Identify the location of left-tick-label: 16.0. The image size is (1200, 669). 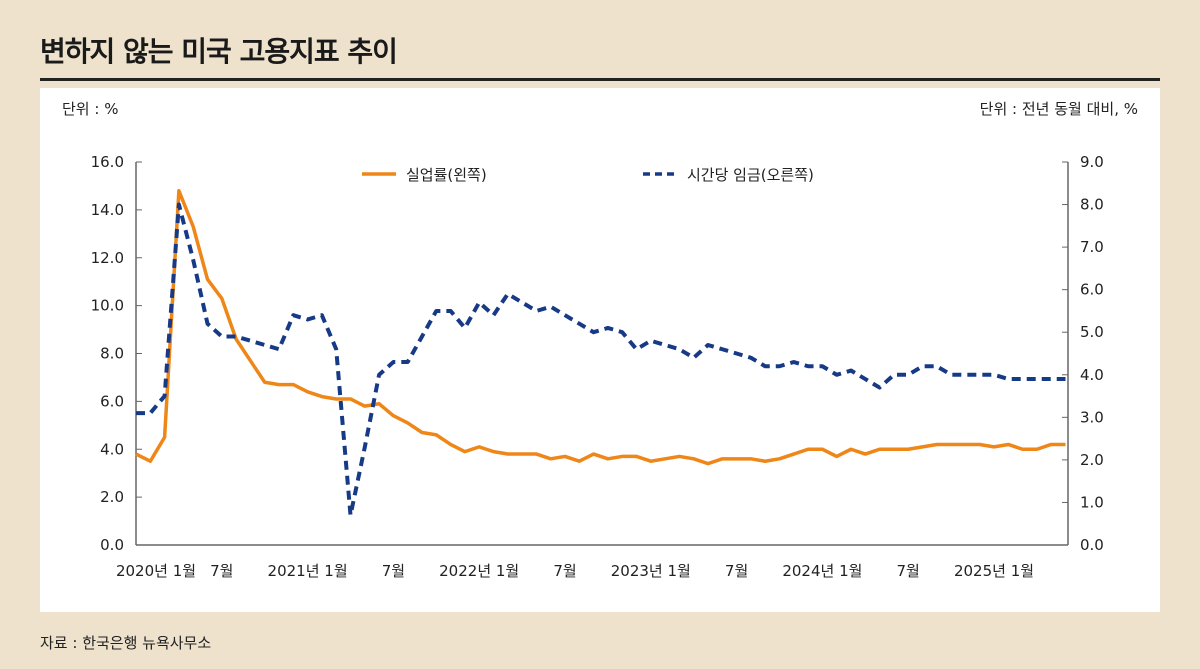
(107, 162).